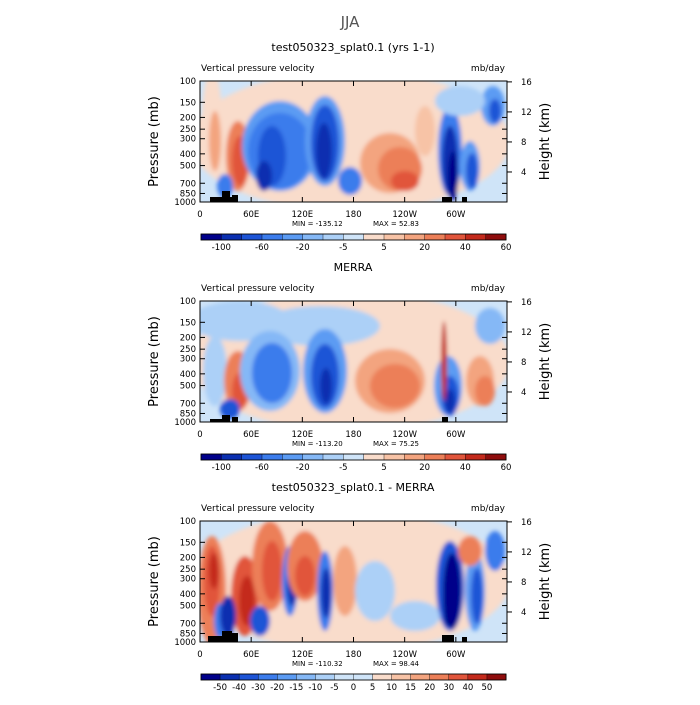 The image size is (700, 705). I want to click on colorbar: -50 -40 -30 -20 -15 -10 -5 0 5 10 15 20 30 40 50, so click(353, 683).